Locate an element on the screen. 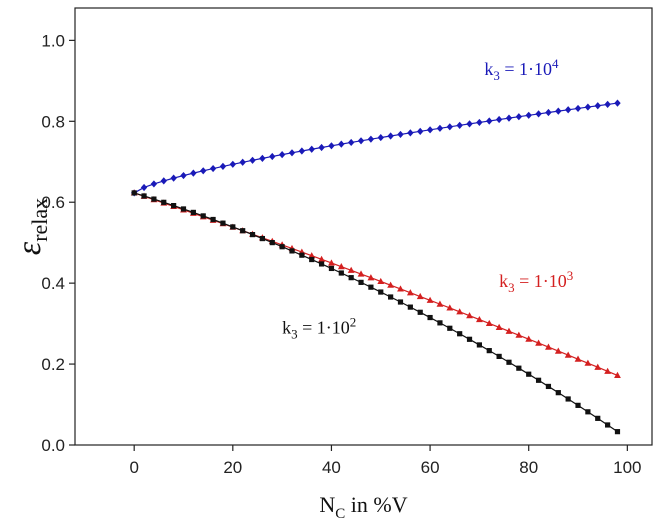 This screenshot has width=665, height=522. y-tick-label: 0.2 is located at coordinates (53, 364).